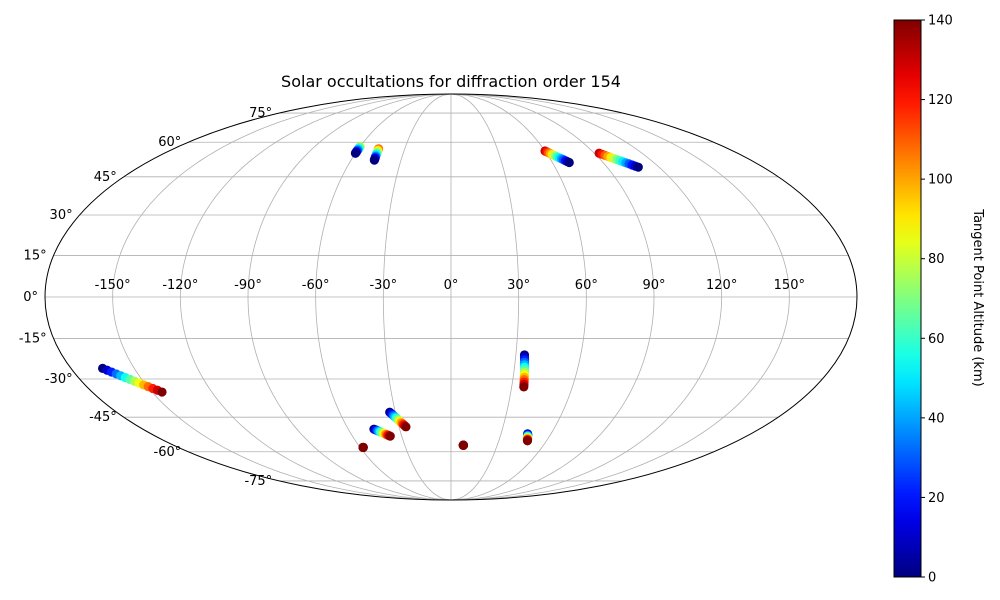 This screenshot has height=600, width=1000. What do you see at coordinates (940, 180) in the screenshot?
I see `colorbar-tick-label: 100` at bounding box center [940, 180].